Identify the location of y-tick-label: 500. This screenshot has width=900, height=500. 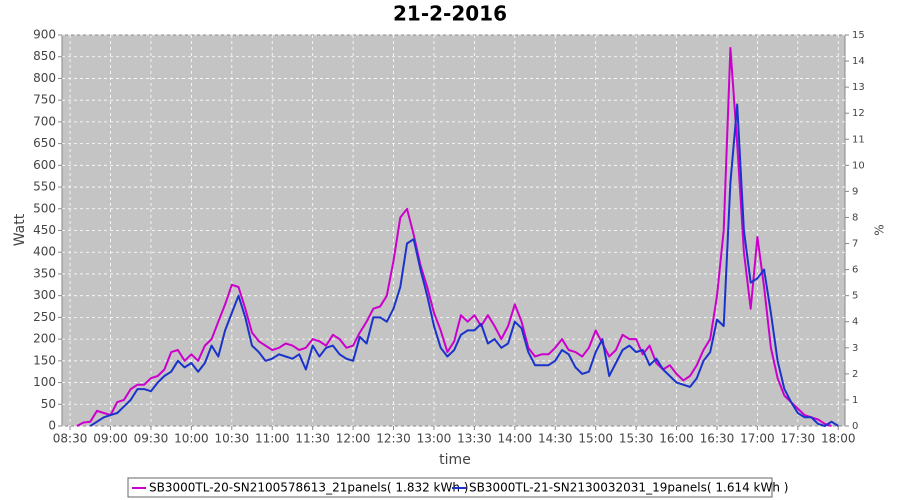
(44, 208).